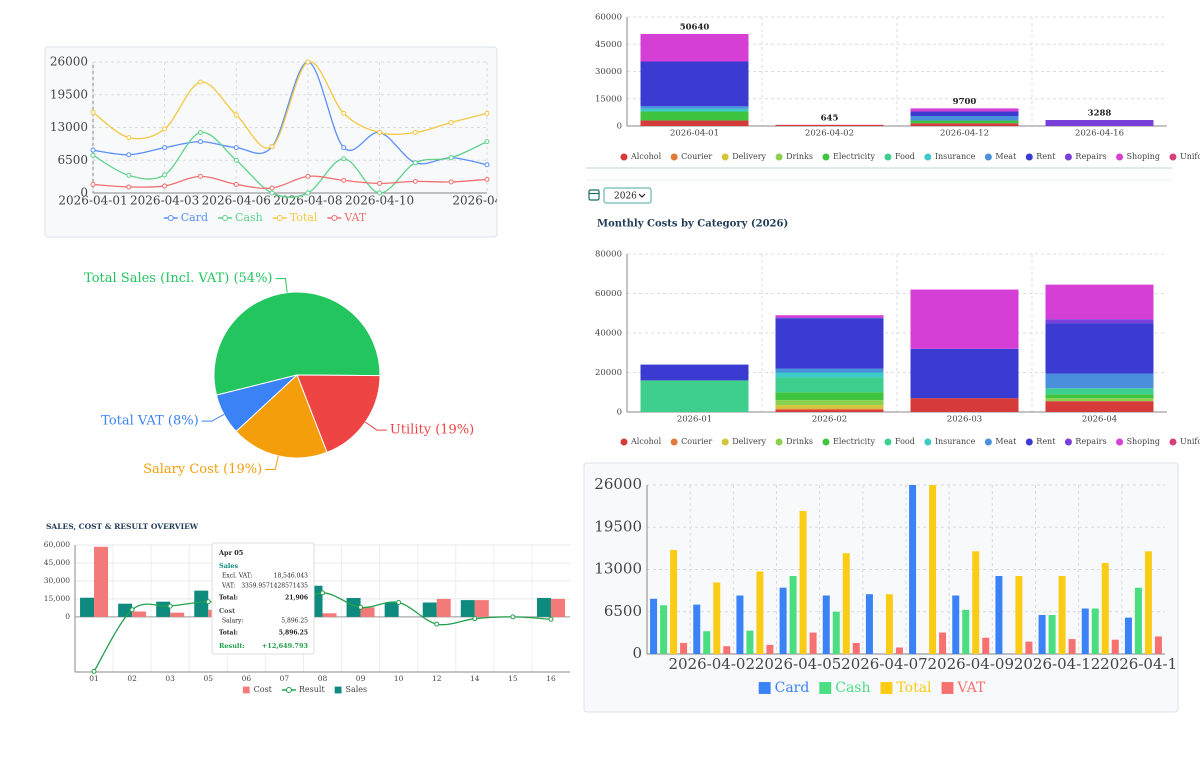 This screenshot has height=758, width=1200. What do you see at coordinates (202, 469) in the screenshot?
I see `pie-label: Salary Cost (19%)` at bounding box center [202, 469].